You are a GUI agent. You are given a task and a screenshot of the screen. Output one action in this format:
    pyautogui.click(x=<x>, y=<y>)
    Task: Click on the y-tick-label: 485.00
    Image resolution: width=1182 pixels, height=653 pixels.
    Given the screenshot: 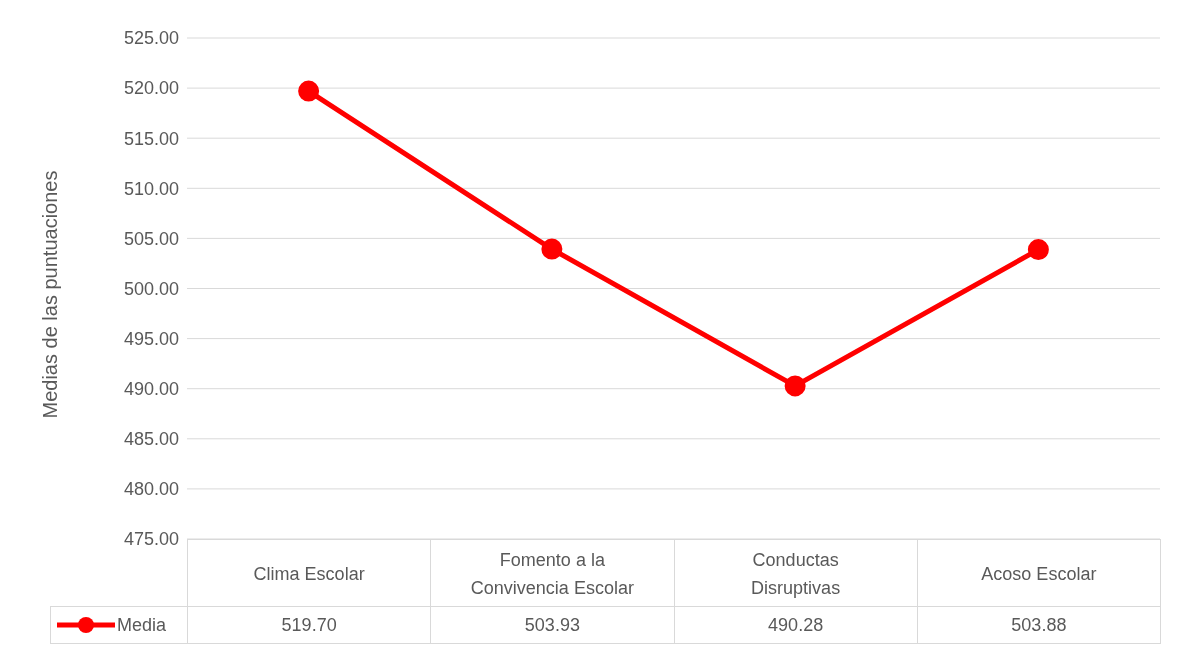 What is the action you would take?
    pyautogui.click(x=151, y=439)
    